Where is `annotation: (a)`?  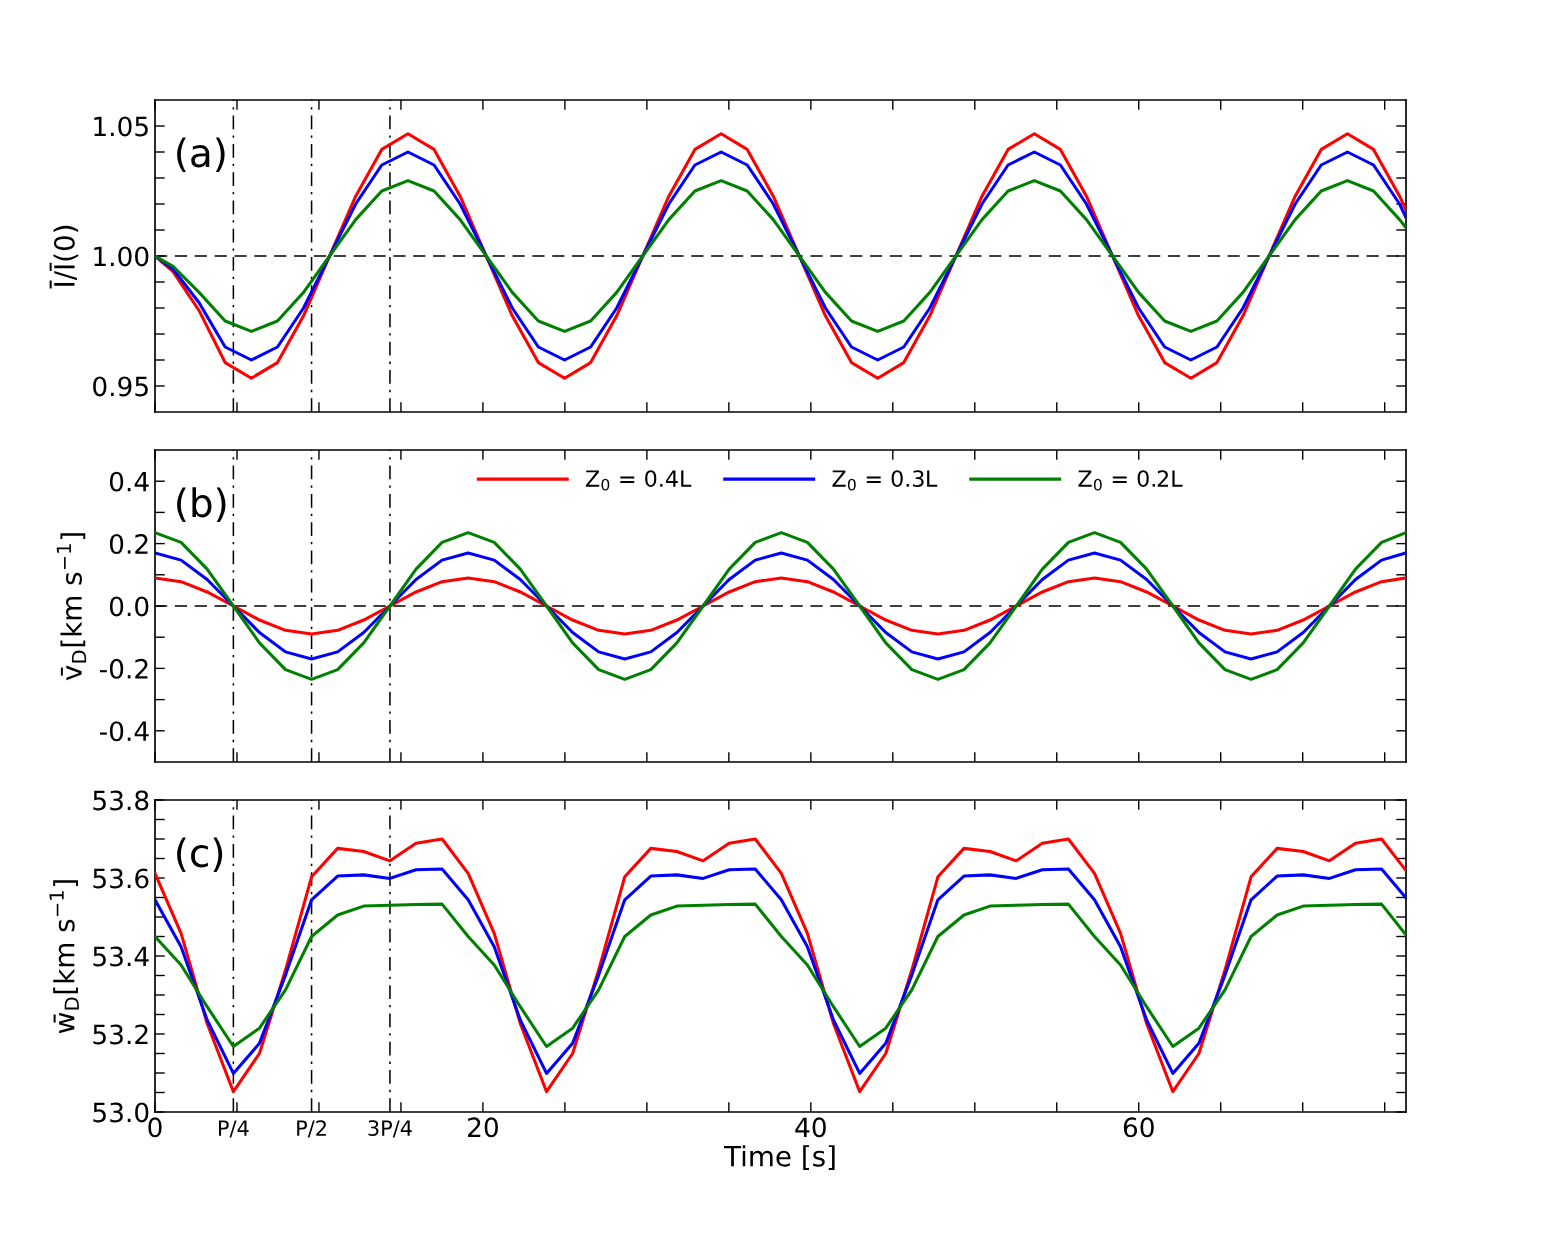
annotation: (a) is located at coordinates (201, 155).